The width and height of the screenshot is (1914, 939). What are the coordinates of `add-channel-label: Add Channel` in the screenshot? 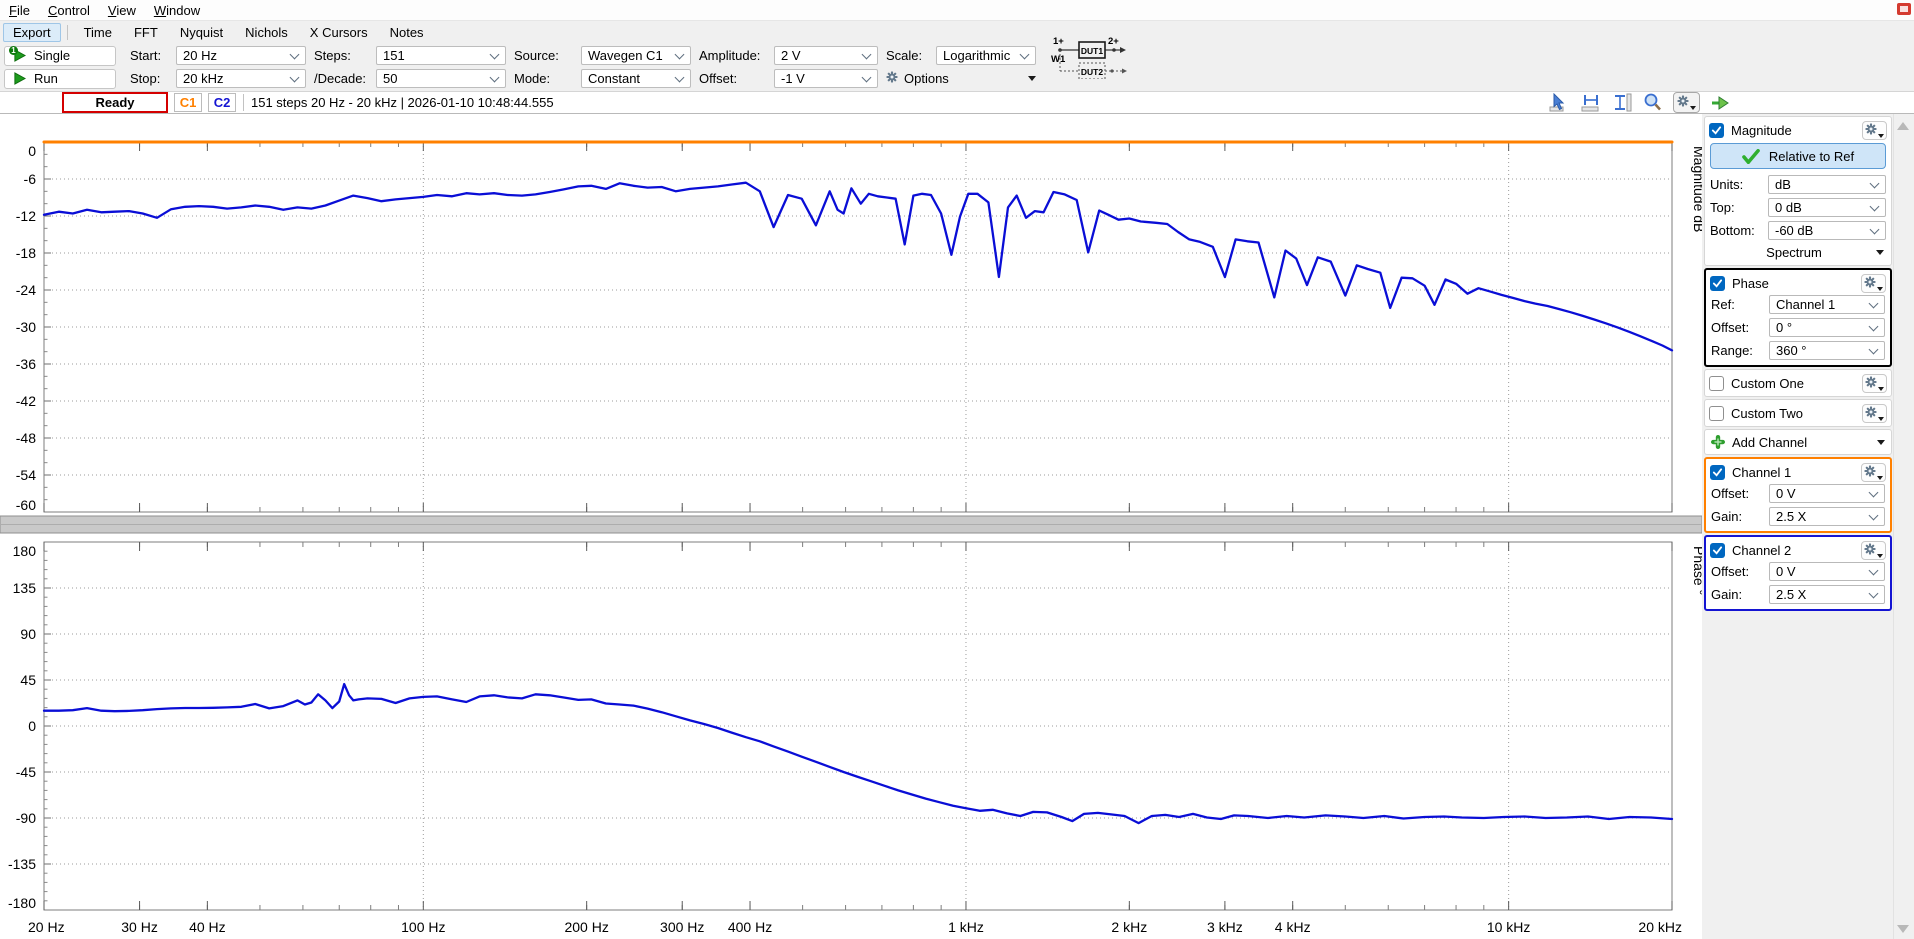 It's located at (1770, 442).